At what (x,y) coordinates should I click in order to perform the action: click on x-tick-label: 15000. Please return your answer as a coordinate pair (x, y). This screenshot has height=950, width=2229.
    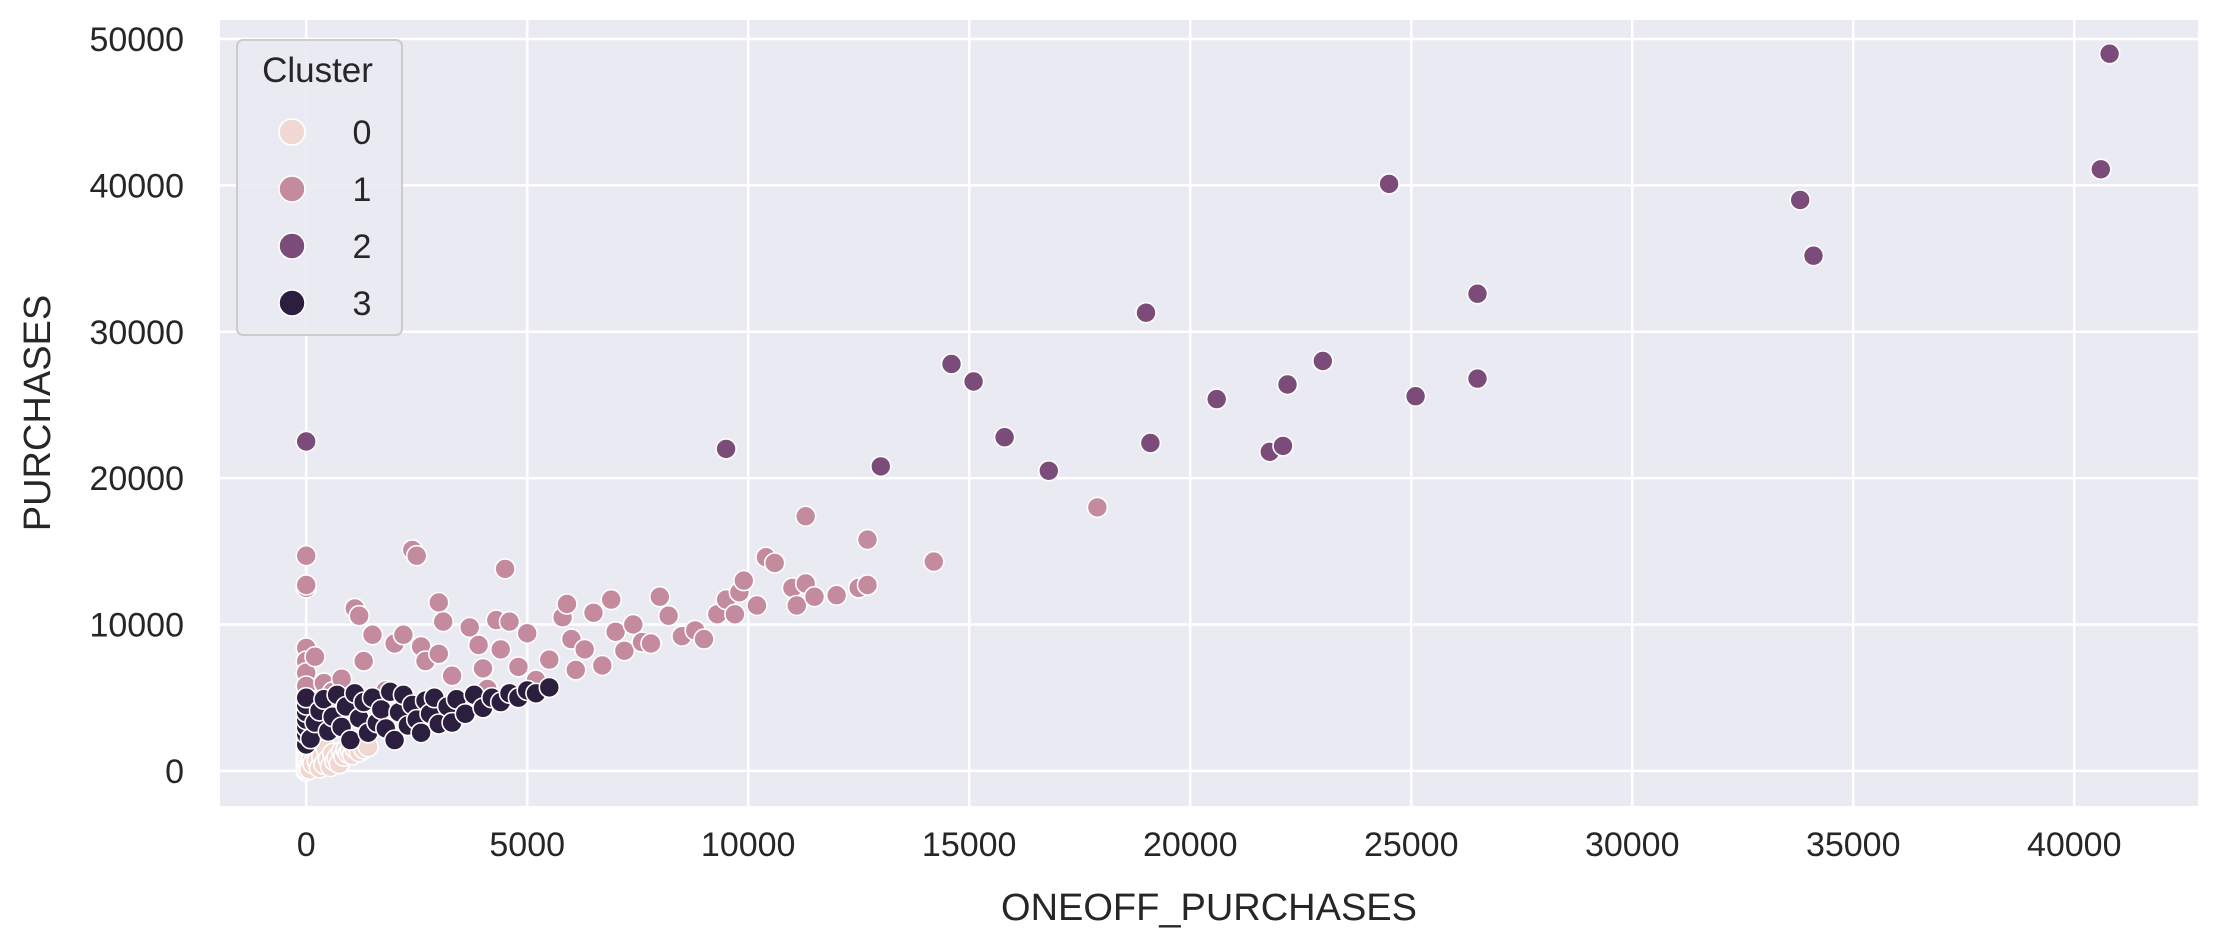
    Looking at the image, I should click on (969, 845).